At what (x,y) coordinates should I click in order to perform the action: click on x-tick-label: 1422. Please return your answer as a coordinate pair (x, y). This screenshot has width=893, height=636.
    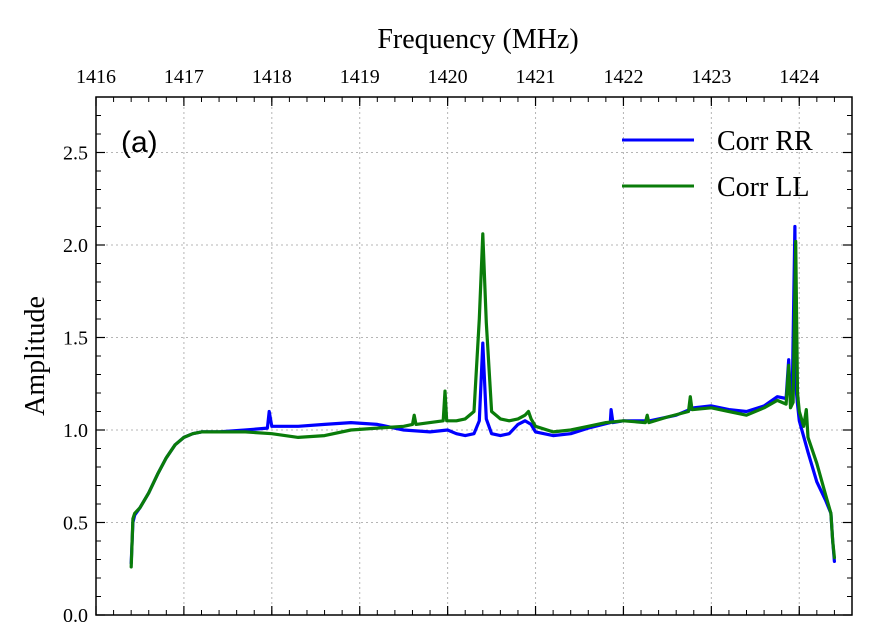
    Looking at the image, I should click on (623, 77).